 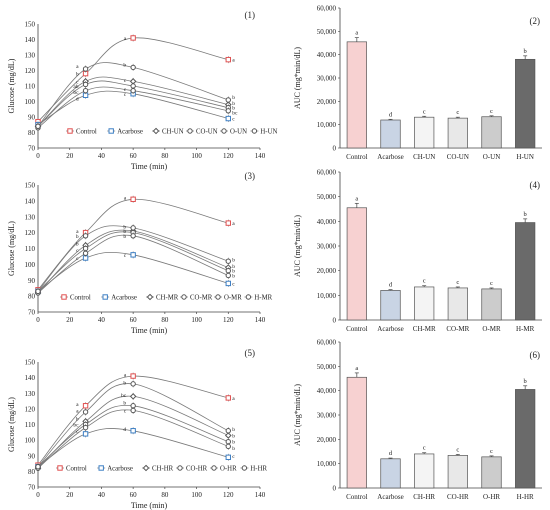 I want to click on line-panel-1-ytick-label: 80, so click(x=32, y=133).